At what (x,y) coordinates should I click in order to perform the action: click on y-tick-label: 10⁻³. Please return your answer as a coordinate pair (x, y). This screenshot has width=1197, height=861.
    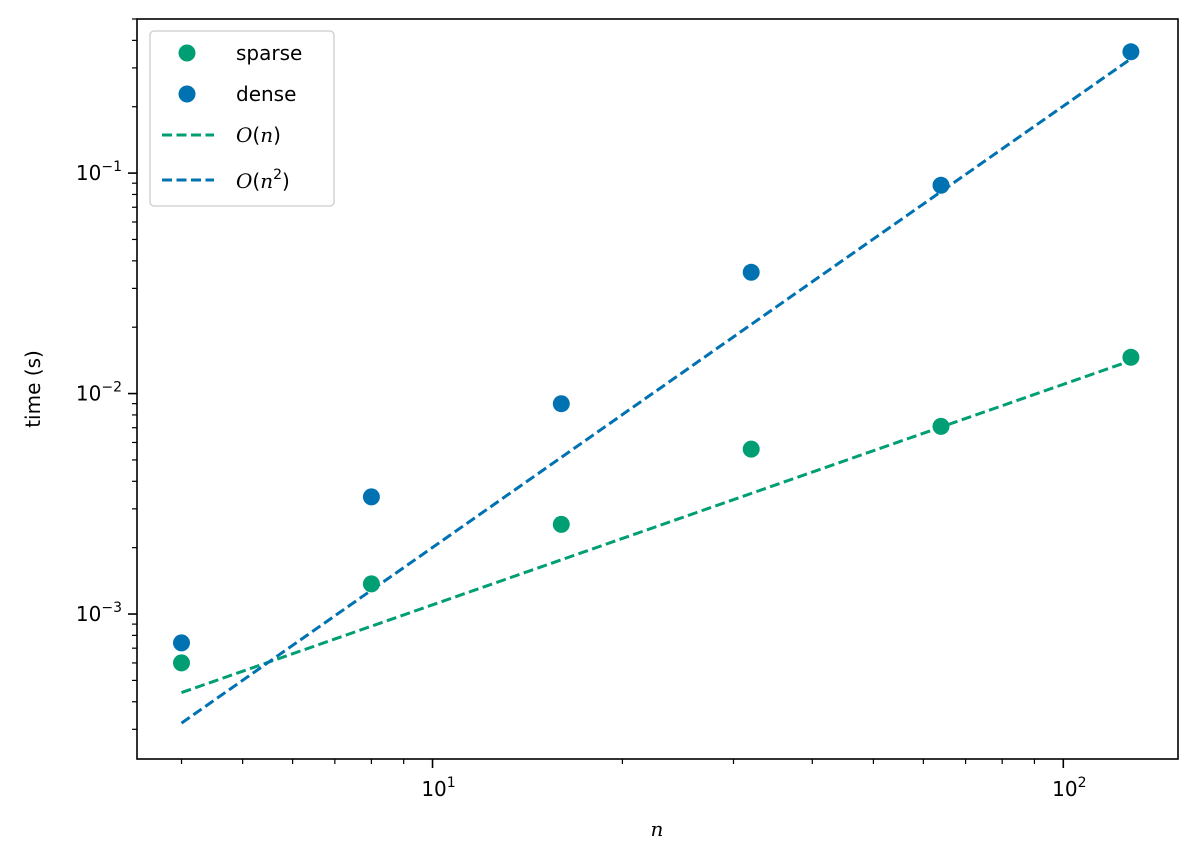
    Looking at the image, I should click on (99, 613).